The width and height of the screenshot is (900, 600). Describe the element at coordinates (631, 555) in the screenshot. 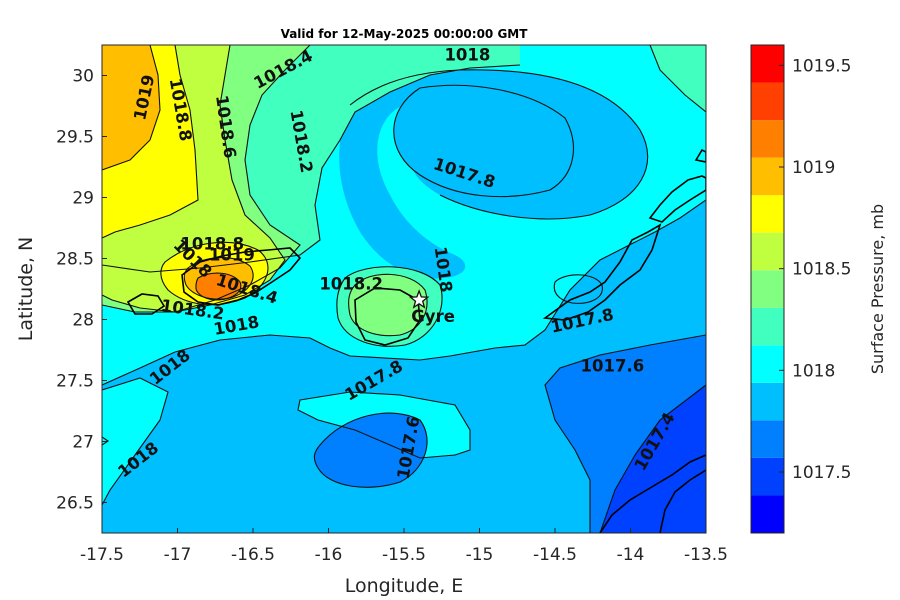

I see `x-tick-label: -14` at that location.